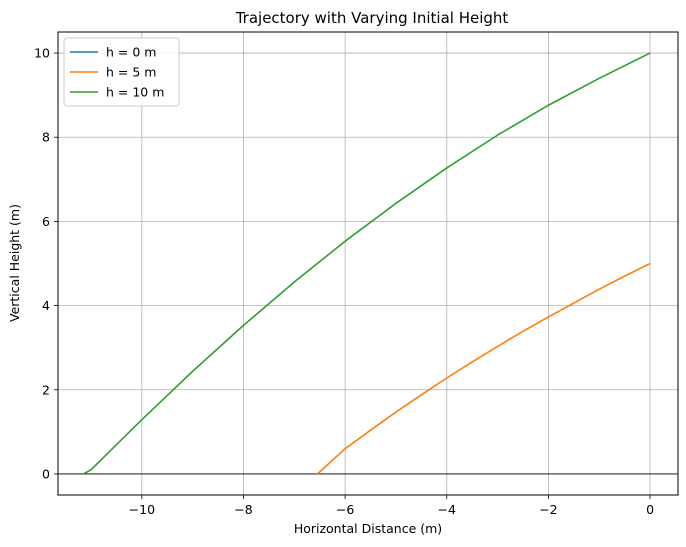 The image size is (686, 547). I want to click on legend-label: h = 5 m, so click(131, 72).